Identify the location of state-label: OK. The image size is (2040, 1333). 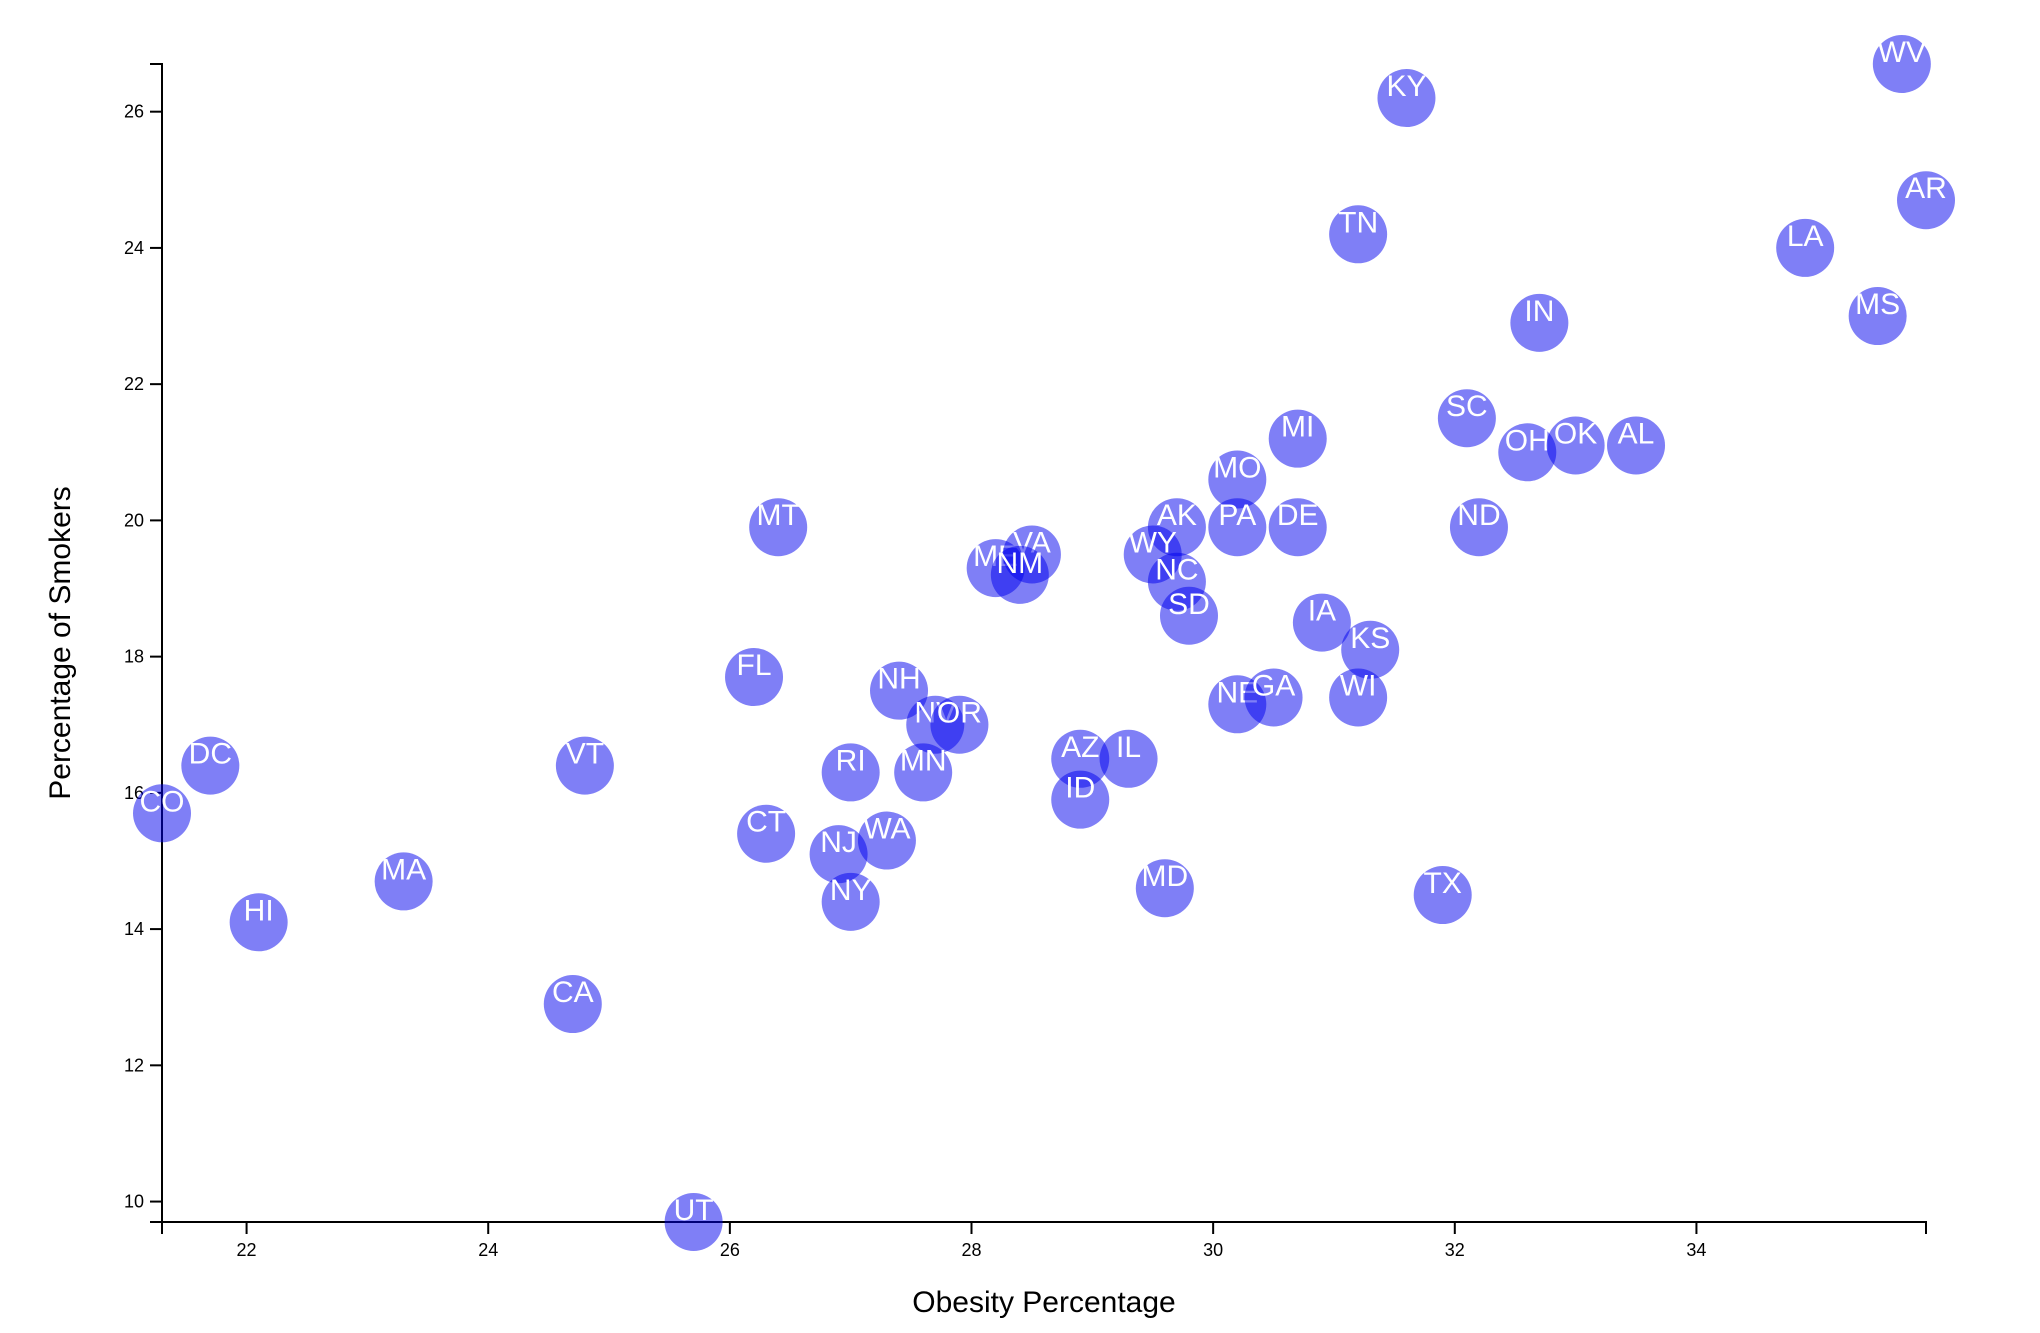
(1575, 433).